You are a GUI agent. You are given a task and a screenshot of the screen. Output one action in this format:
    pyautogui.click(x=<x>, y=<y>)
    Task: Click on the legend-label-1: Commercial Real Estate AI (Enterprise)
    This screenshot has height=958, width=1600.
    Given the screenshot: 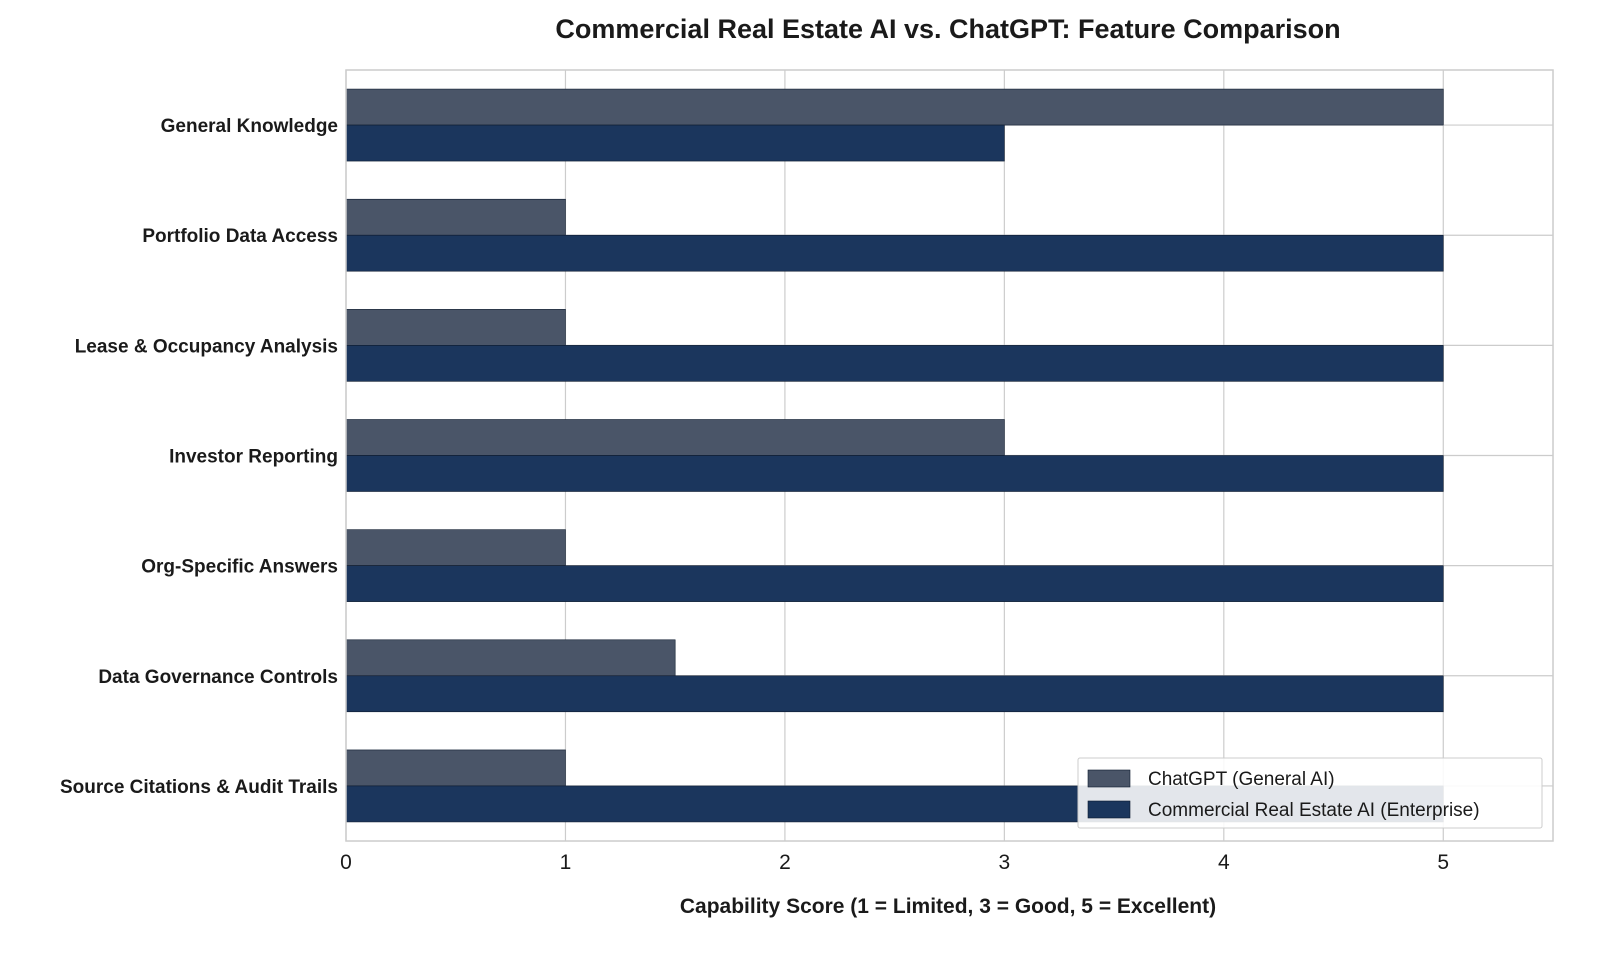 What is the action you would take?
    pyautogui.click(x=1314, y=810)
    